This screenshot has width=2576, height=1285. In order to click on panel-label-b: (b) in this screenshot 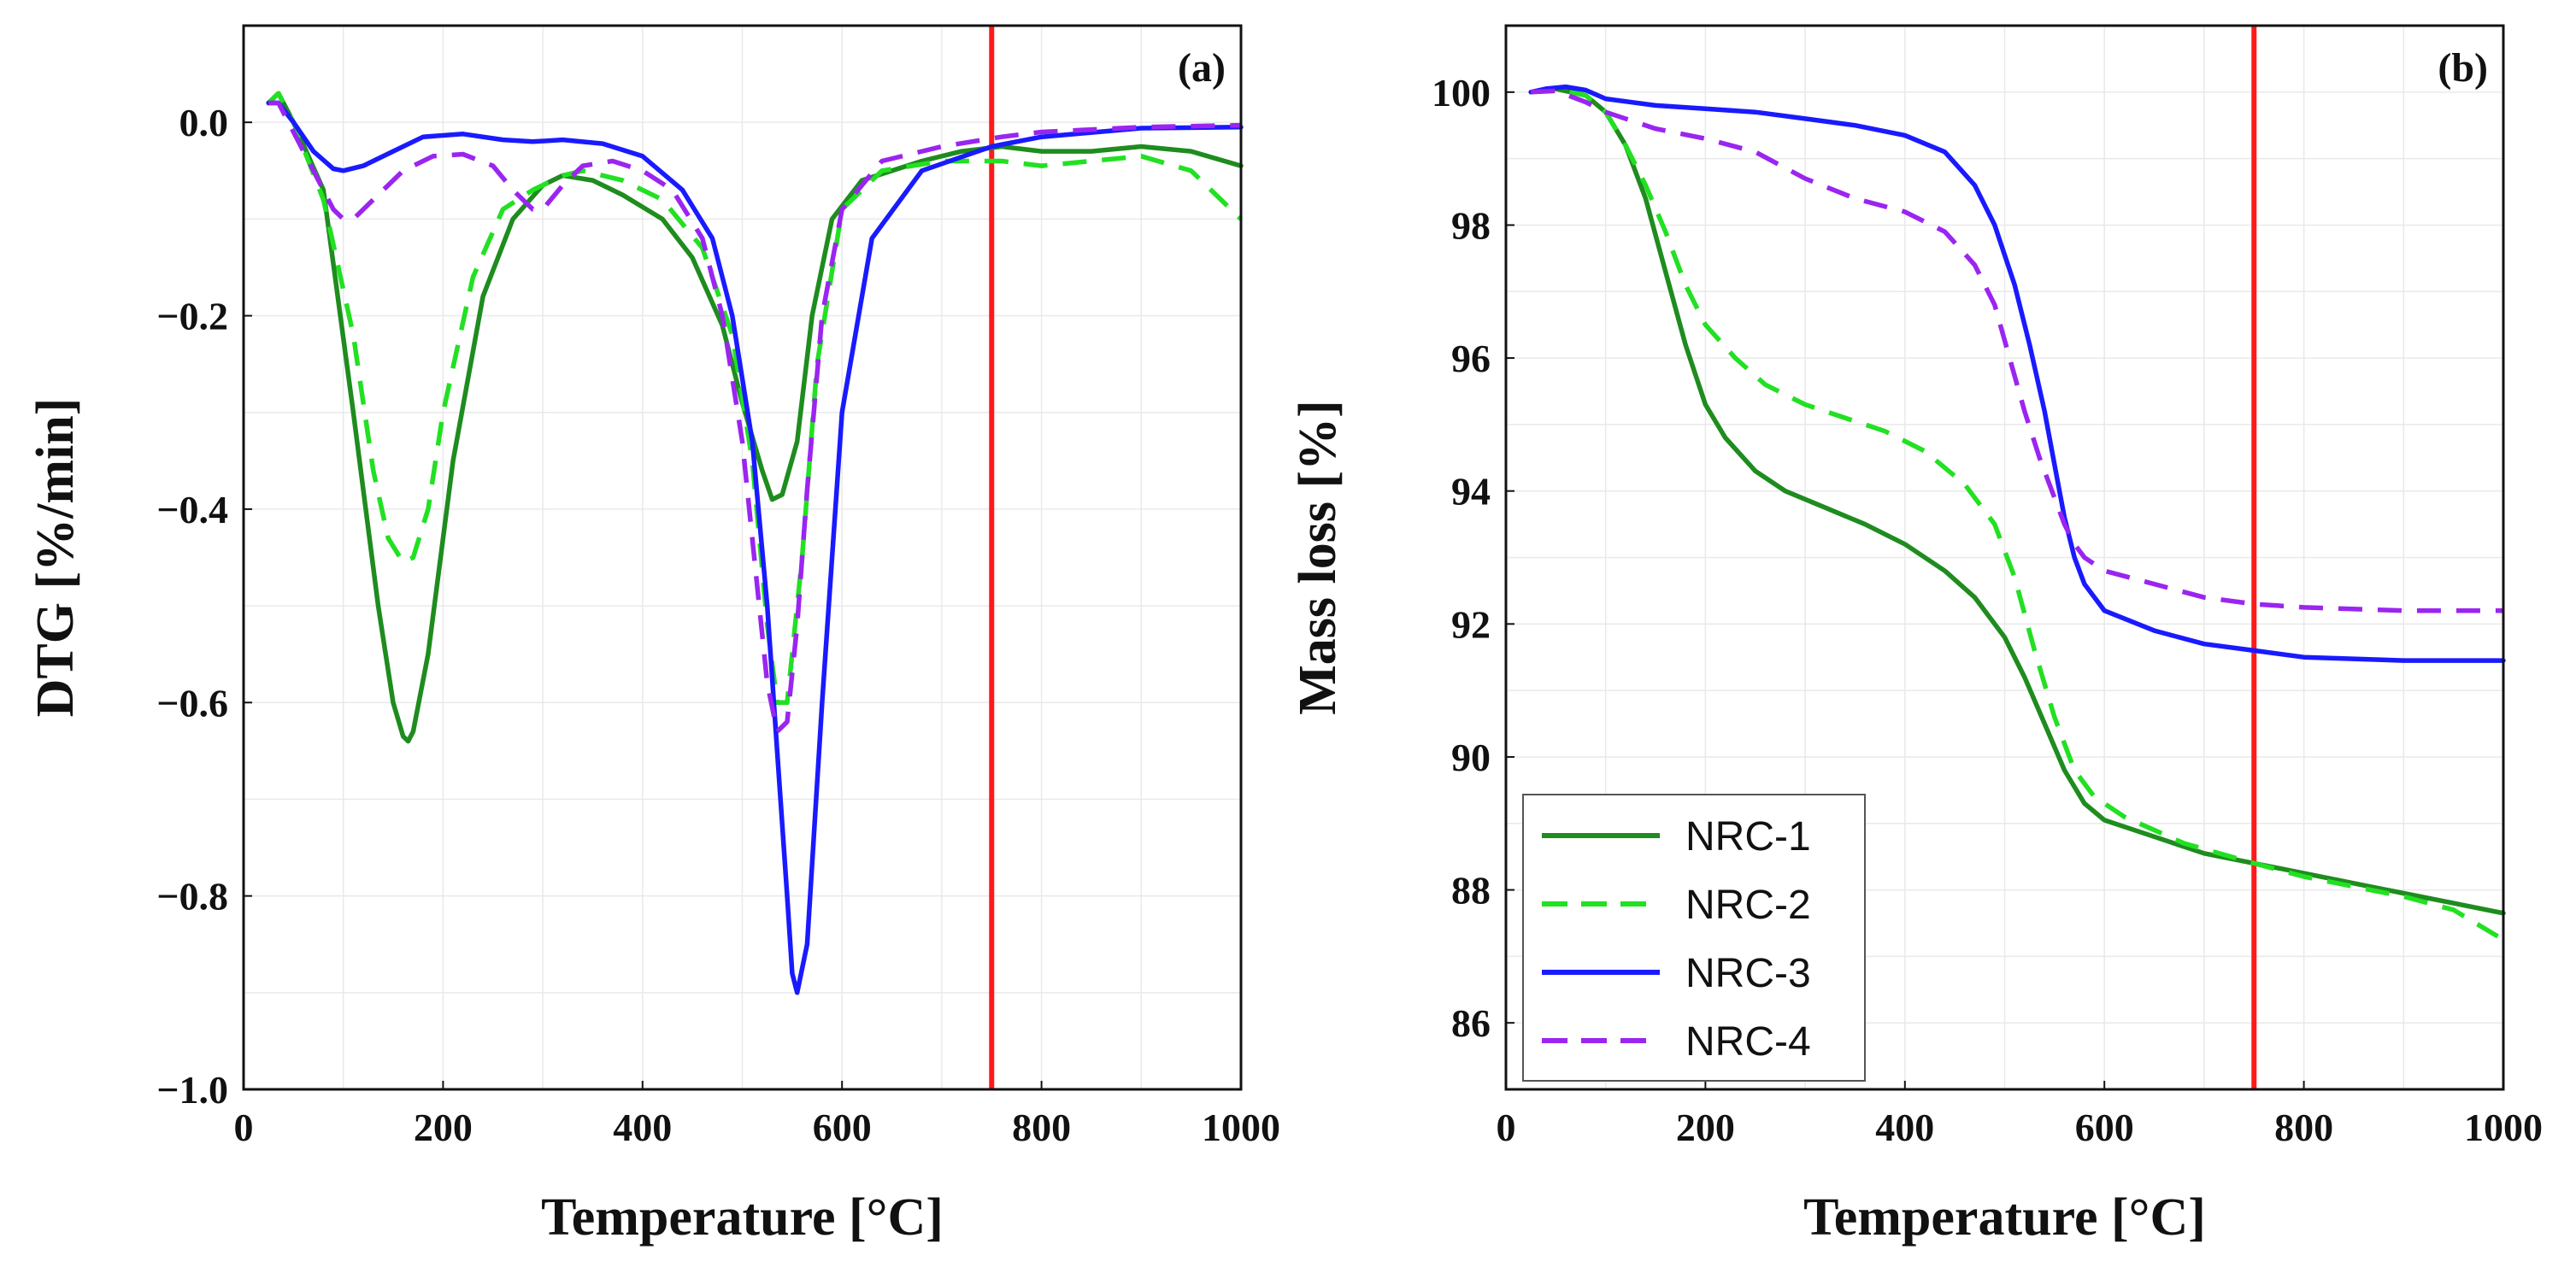, I will do `click(2463, 68)`.